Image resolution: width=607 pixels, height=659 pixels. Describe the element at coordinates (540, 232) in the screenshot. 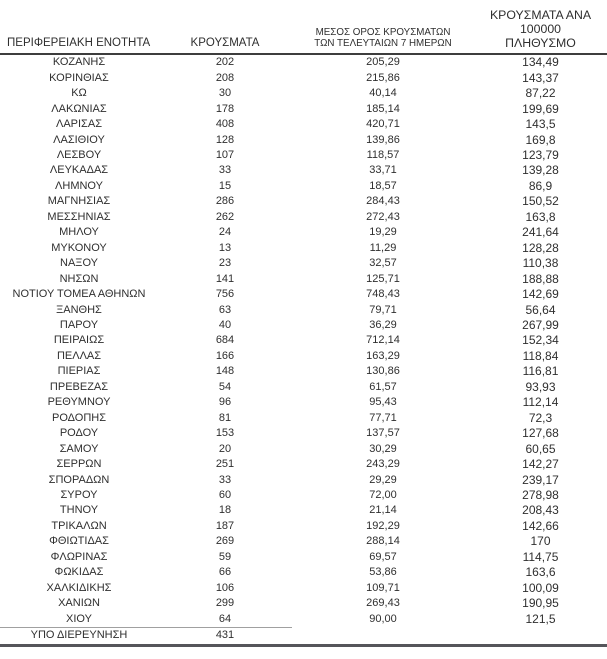

I see `per-100k-cell: 241,64` at that location.